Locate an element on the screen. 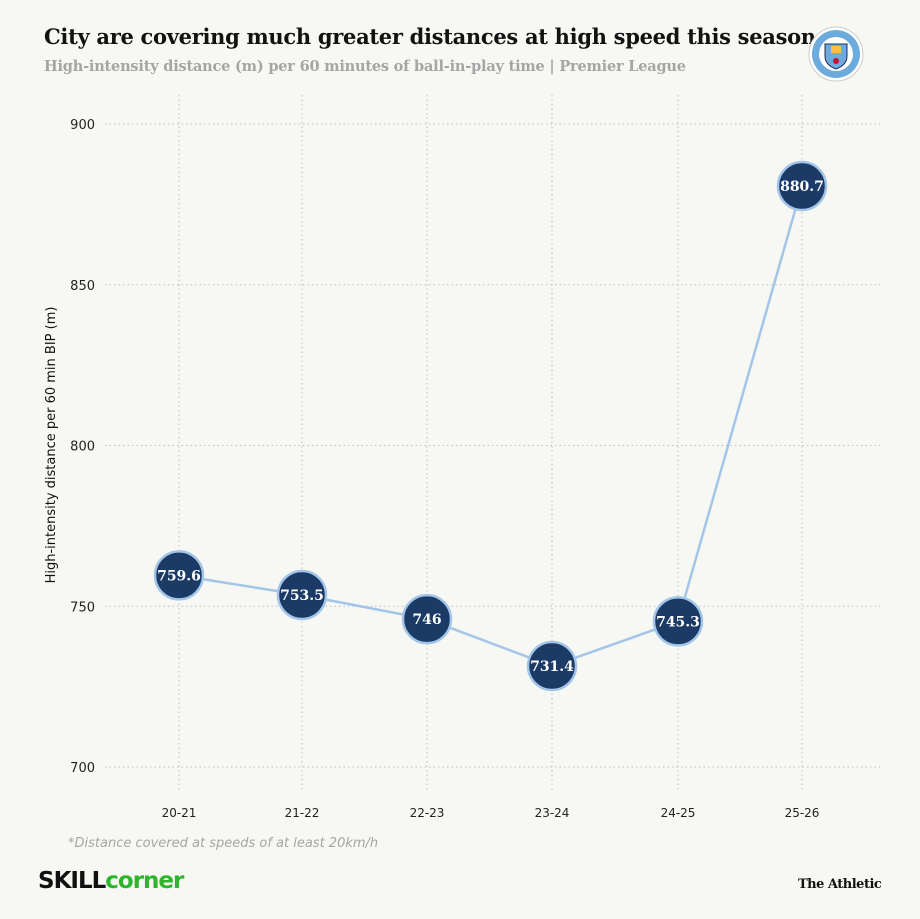  data-point: 753.5 is located at coordinates (302, 595).